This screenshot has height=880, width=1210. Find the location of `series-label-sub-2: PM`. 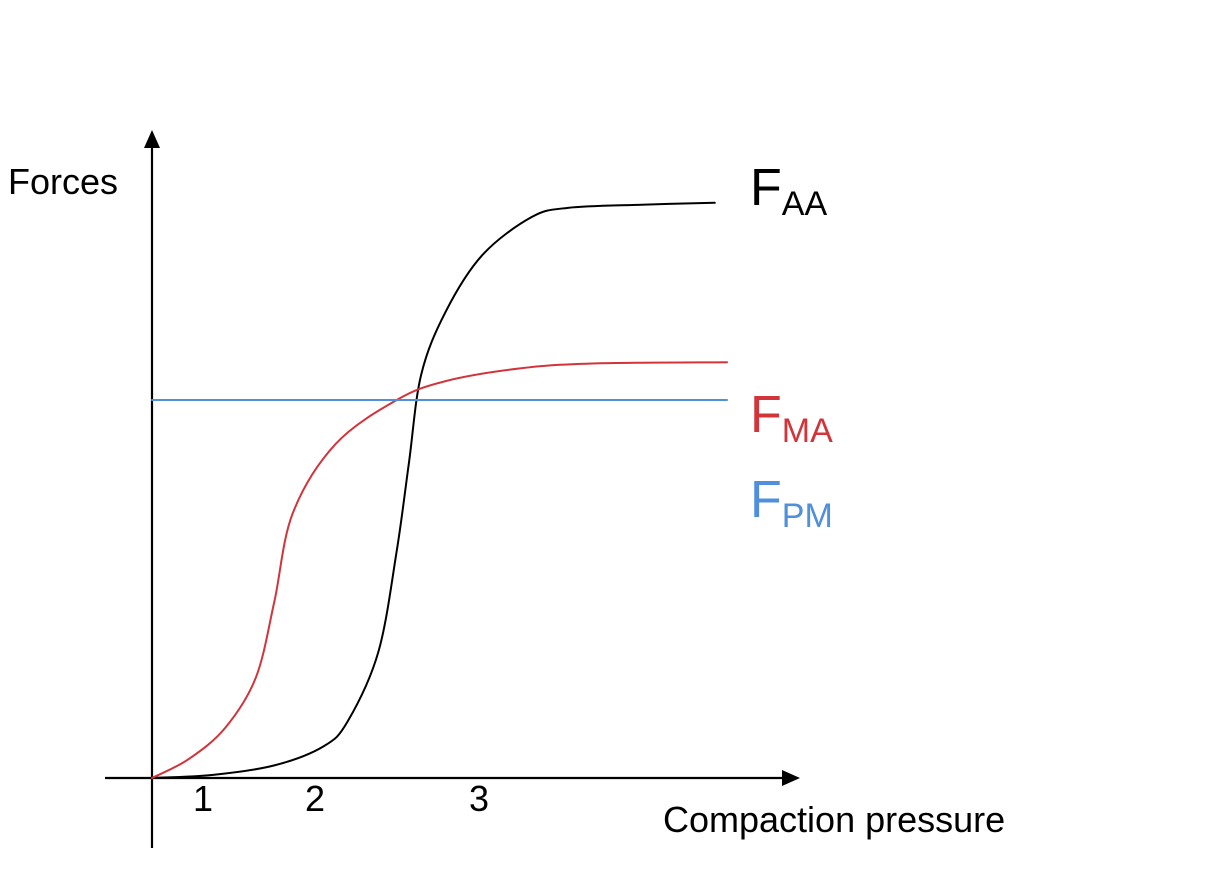

series-label-sub-2: PM is located at coordinates (807, 516).